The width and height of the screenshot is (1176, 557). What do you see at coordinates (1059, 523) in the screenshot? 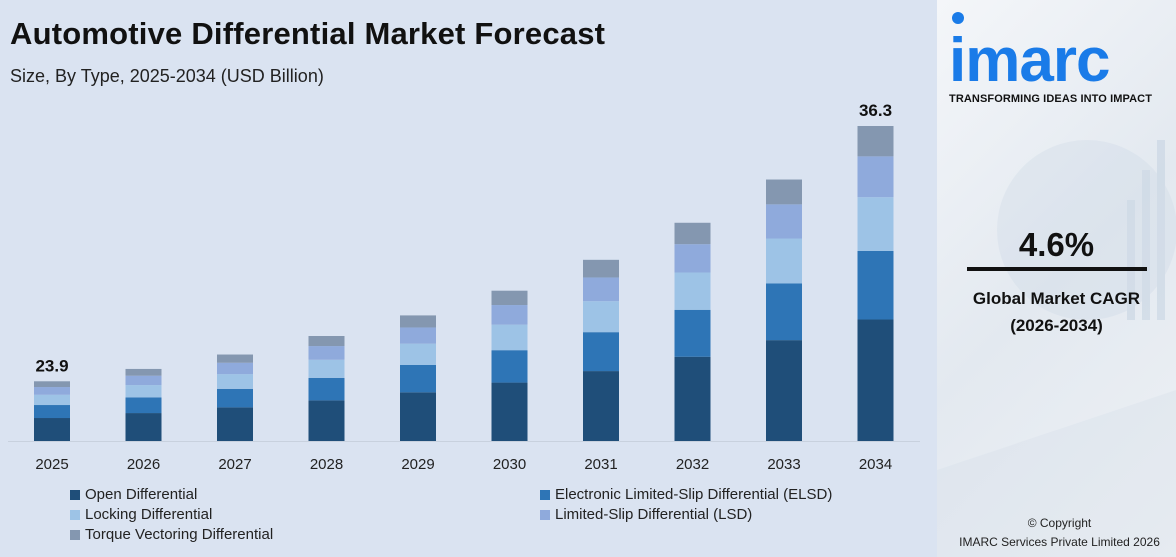
I see `copyright-text: © Copyright` at bounding box center [1059, 523].